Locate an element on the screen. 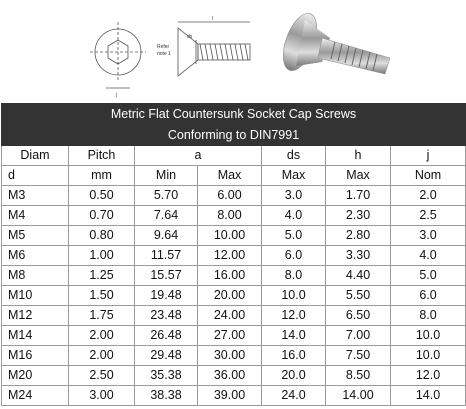 This screenshot has height=409, width=466. column-header: j is located at coordinates (427, 155).